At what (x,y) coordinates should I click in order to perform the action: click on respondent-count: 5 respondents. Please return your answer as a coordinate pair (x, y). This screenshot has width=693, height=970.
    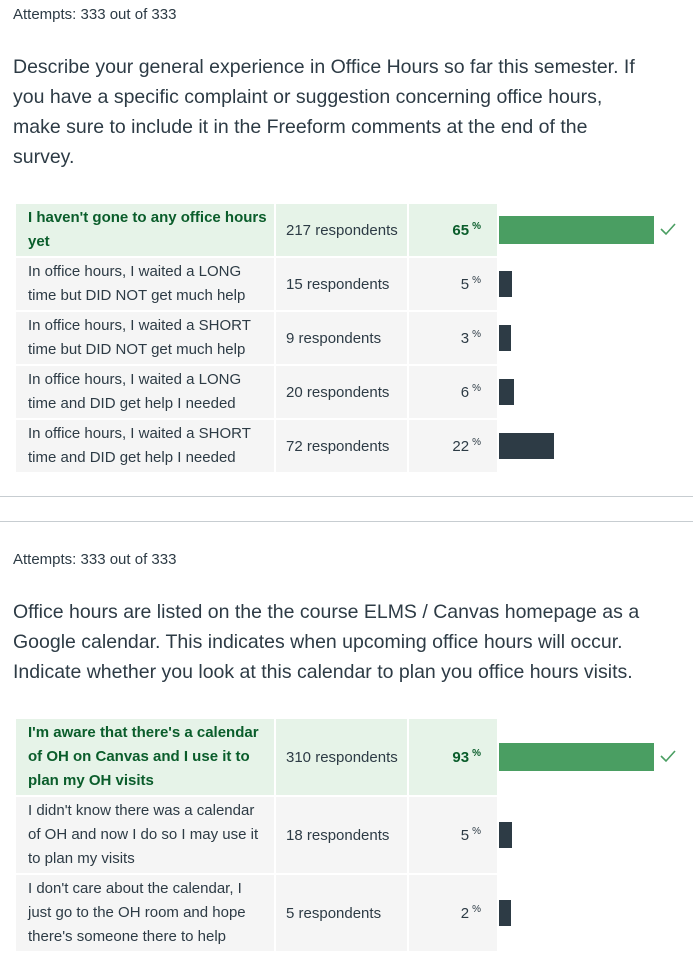
    Looking at the image, I should click on (341, 913).